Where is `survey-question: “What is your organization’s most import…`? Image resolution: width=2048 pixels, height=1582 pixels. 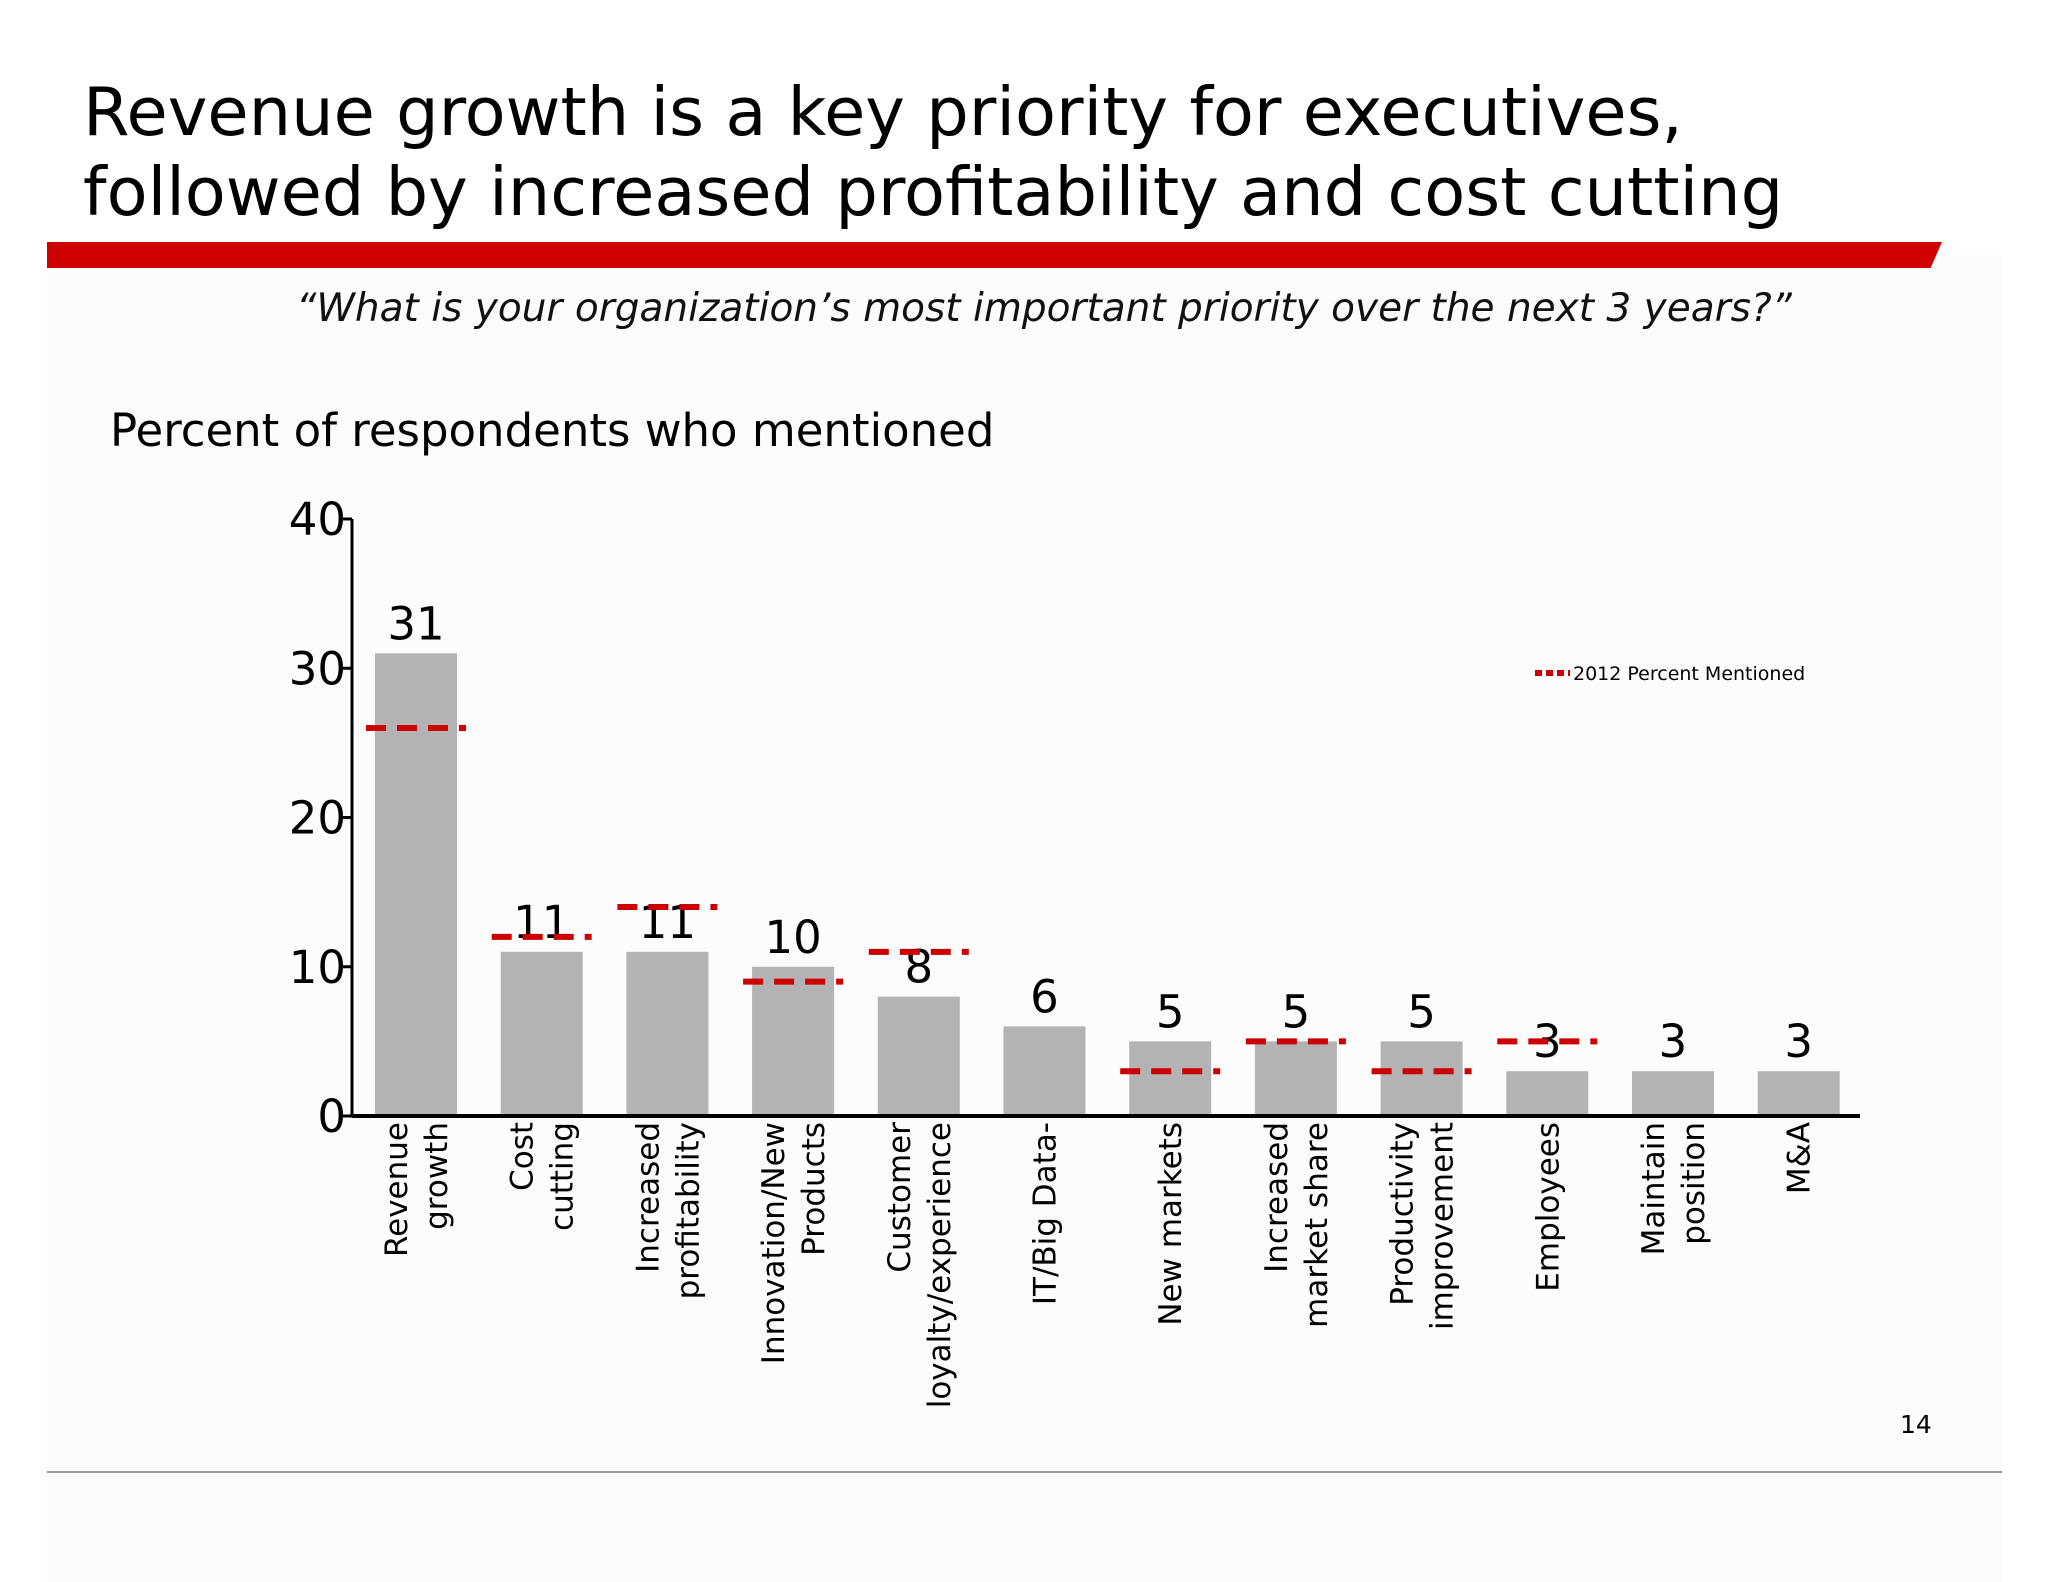
survey-question: “What is your organization’s most import… is located at coordinates (1044, 308).